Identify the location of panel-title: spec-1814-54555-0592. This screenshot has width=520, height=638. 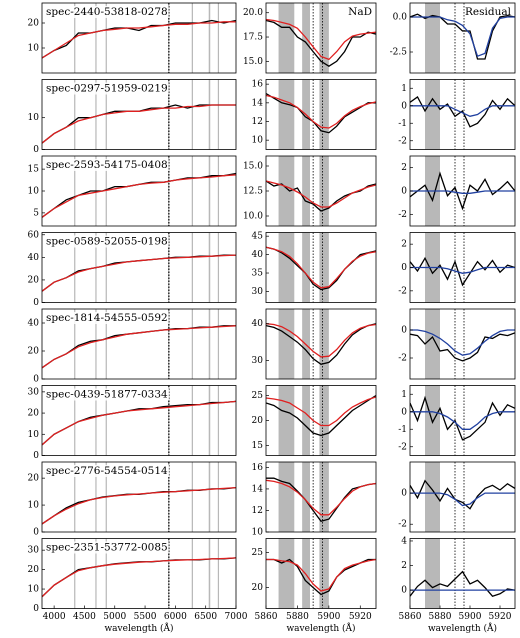
(107, 318).